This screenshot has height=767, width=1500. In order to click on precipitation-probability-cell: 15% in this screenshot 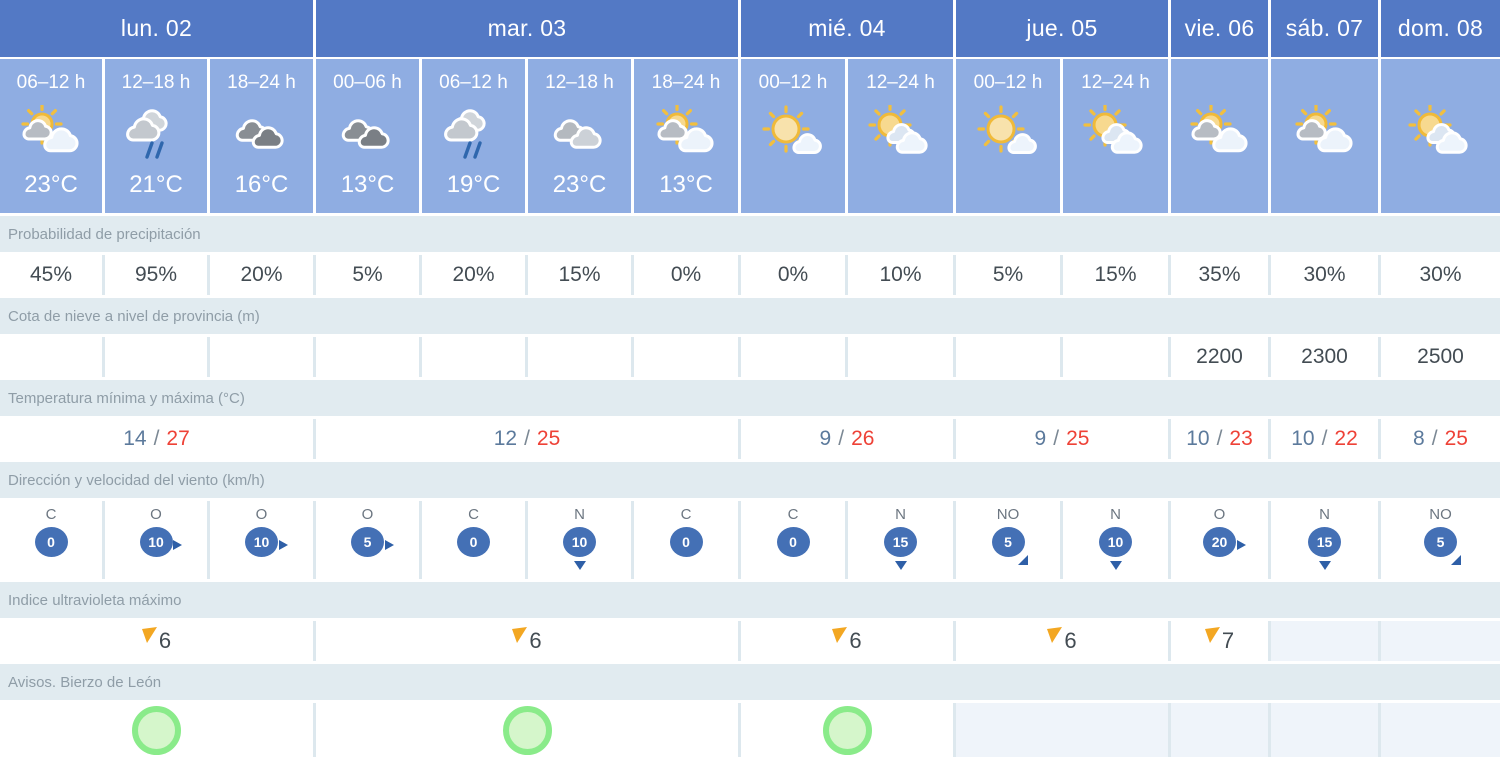, I will do `click(579, 275)`.